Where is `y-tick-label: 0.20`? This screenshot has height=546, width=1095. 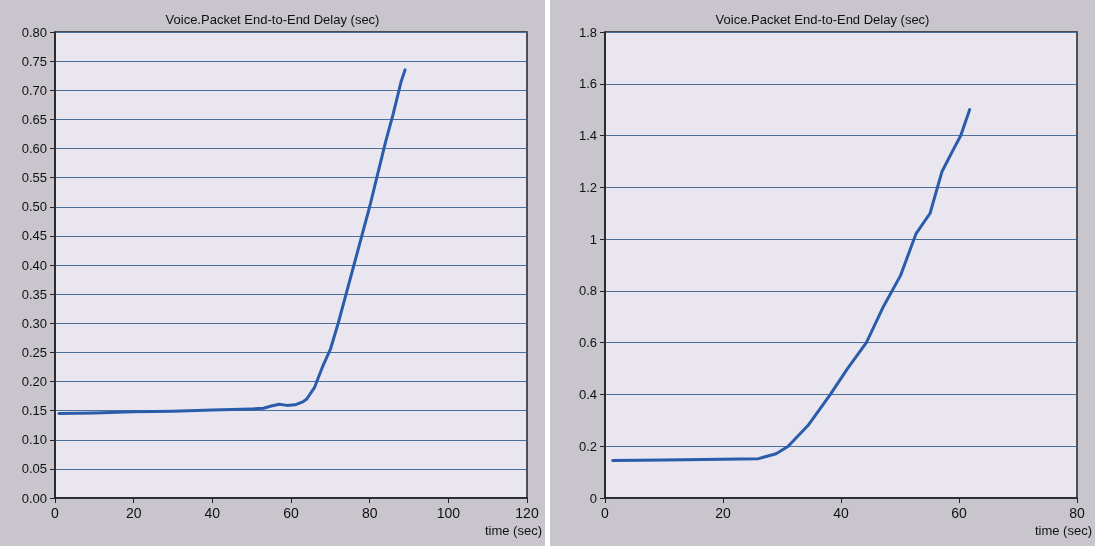 y-tick-label: 0.20 is located at coordinates (34, 381).